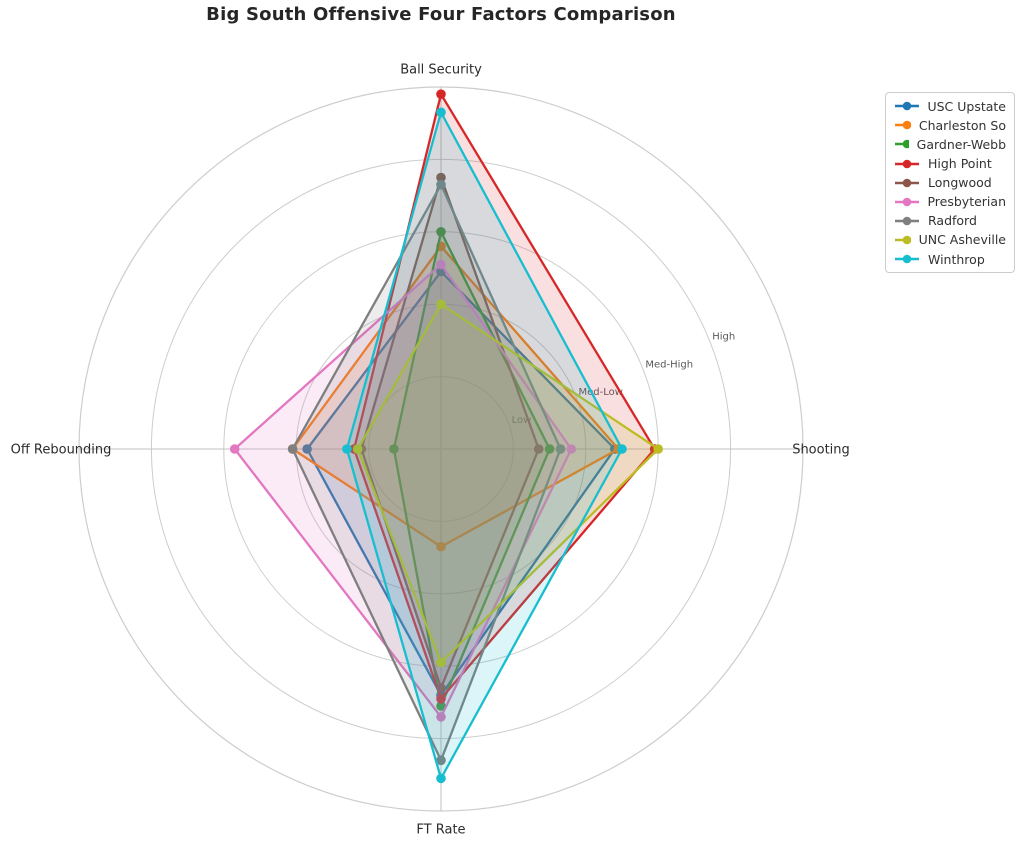 The image size is (1024, 846). Describe the element at coordinates (307, 449) in the screenshot. I see `data-point-usc-upstate-off-rebounding` at that location.